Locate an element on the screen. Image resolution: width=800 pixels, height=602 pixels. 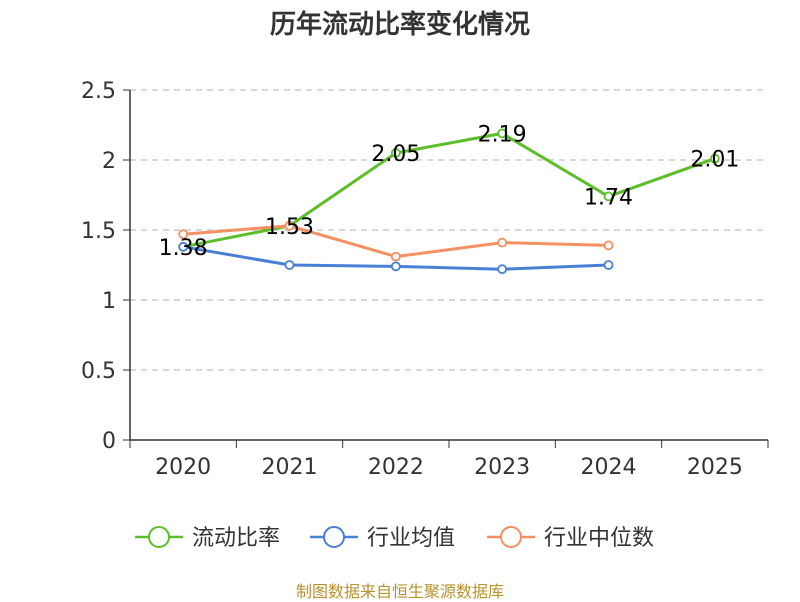
y-tick-label: 0.5 is located at coordinates (98, 371).